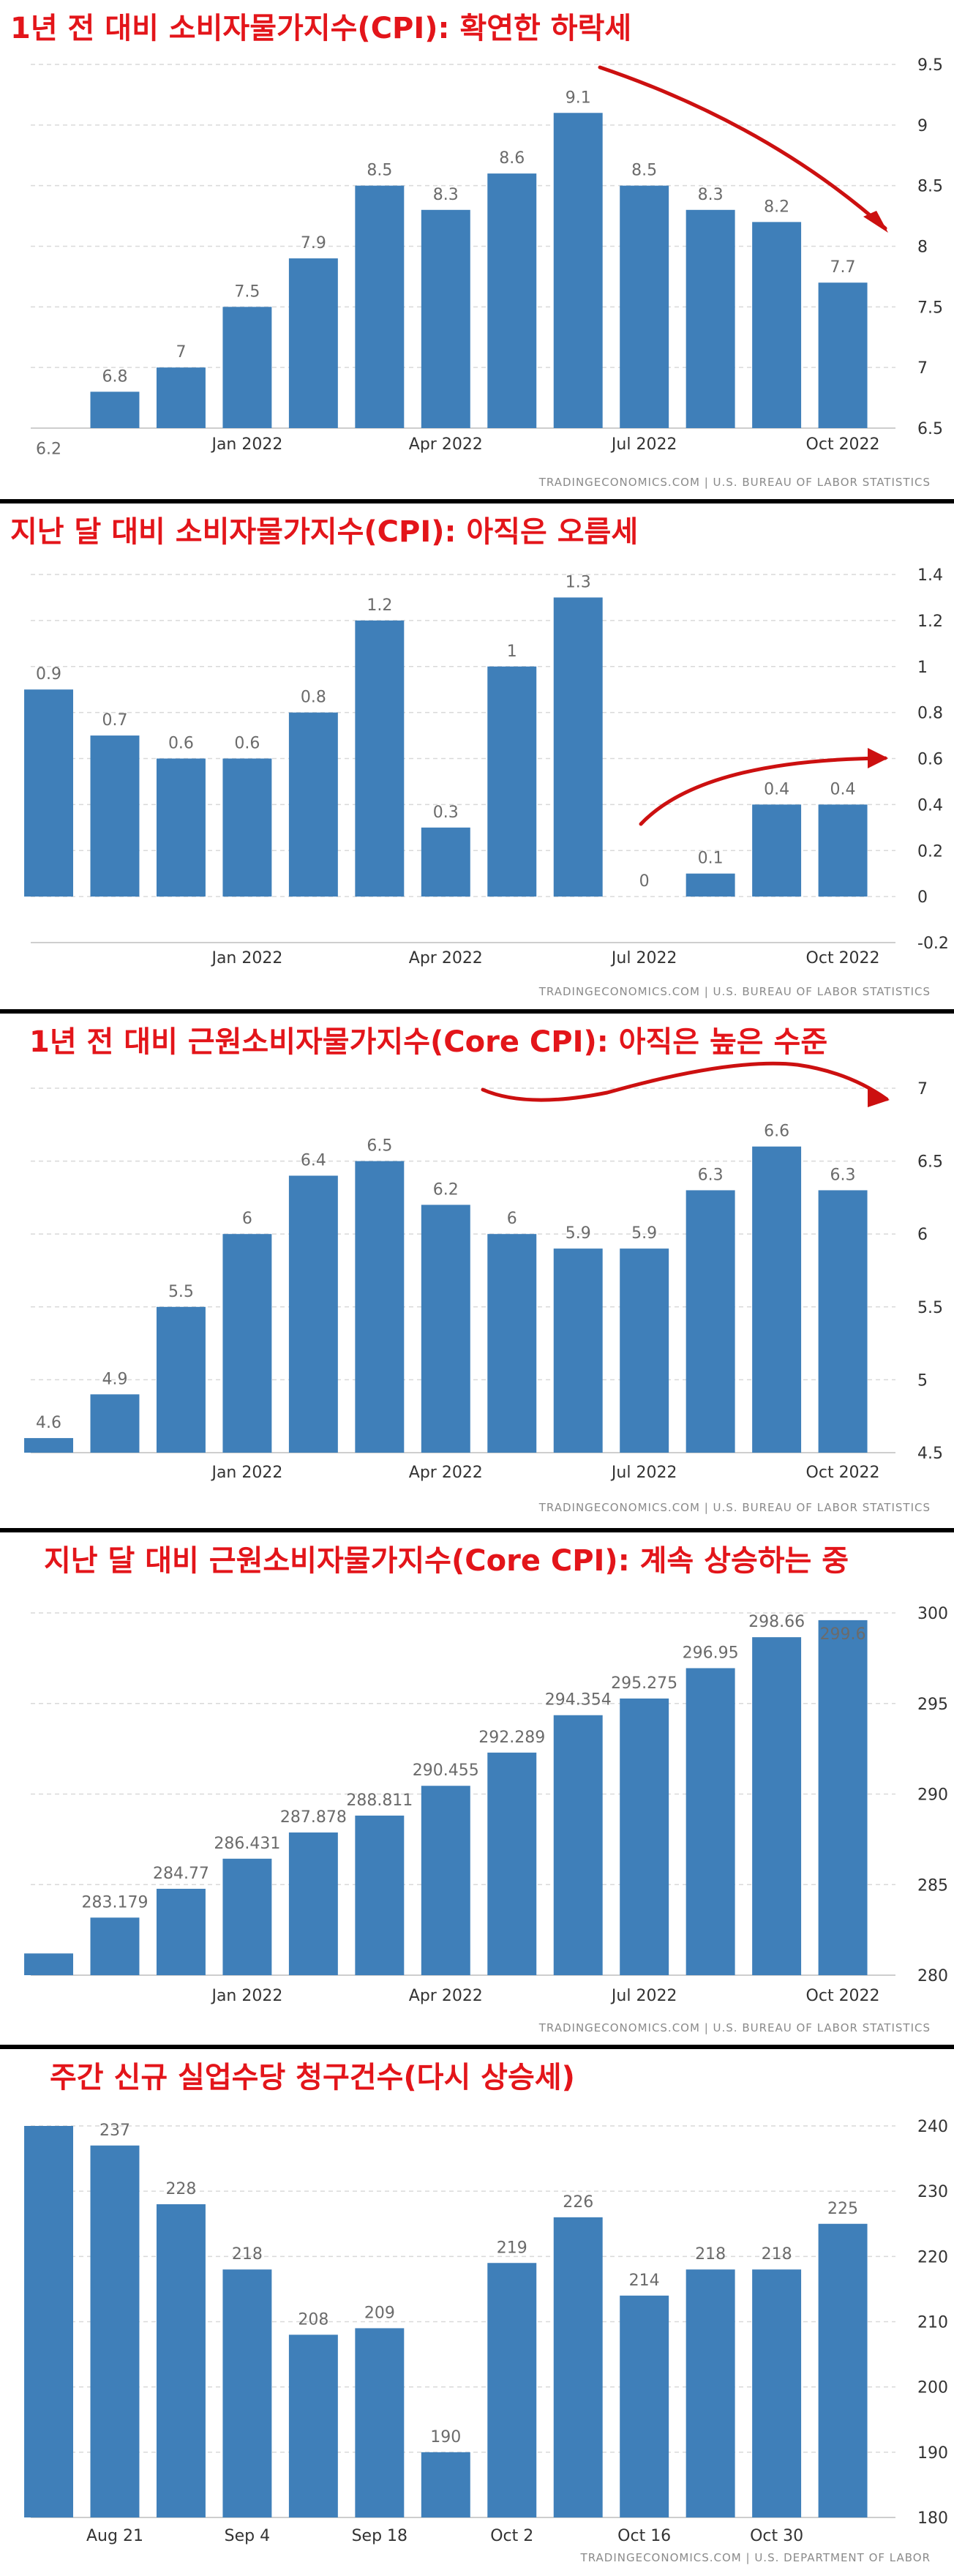 The width and height of the screenshot is (954, 2576). What do you see at coordinates (446, 1189) in the screenshot?
I see `data-label: 6.2` at bounding box center [446, 1189].